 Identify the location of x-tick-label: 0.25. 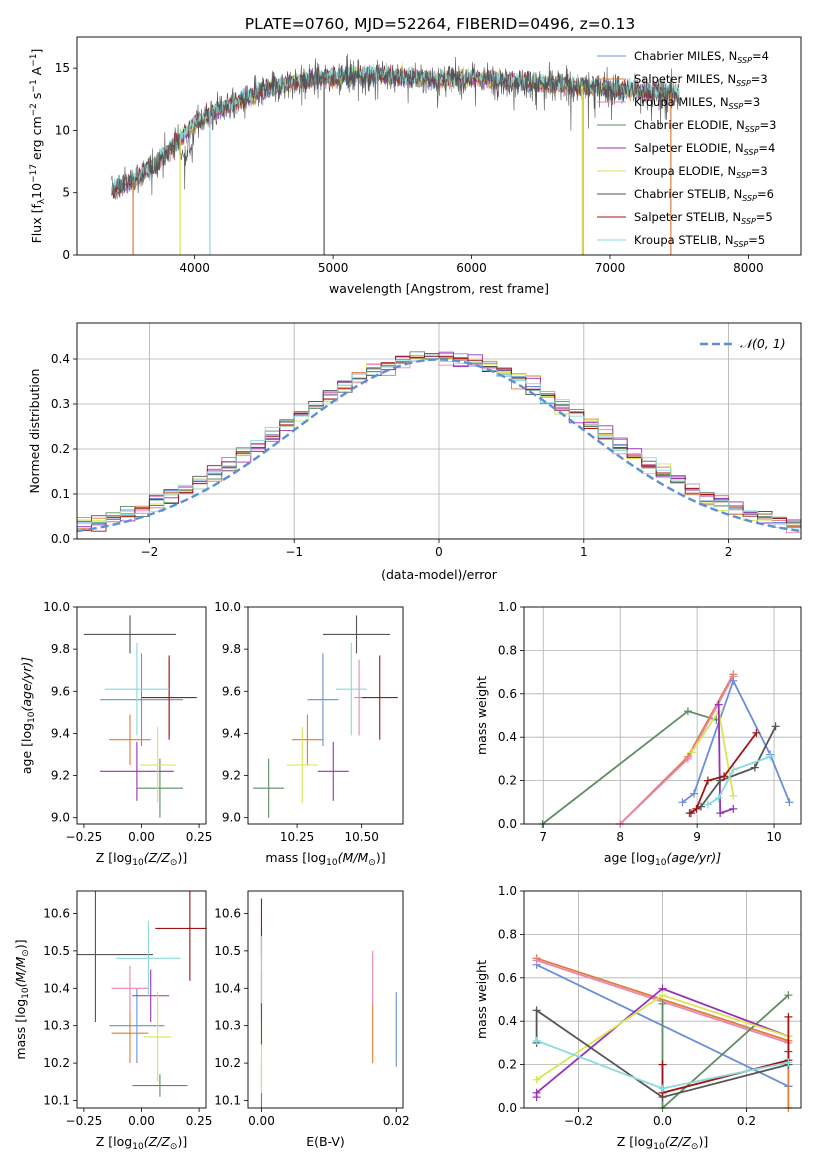
(199, 837).